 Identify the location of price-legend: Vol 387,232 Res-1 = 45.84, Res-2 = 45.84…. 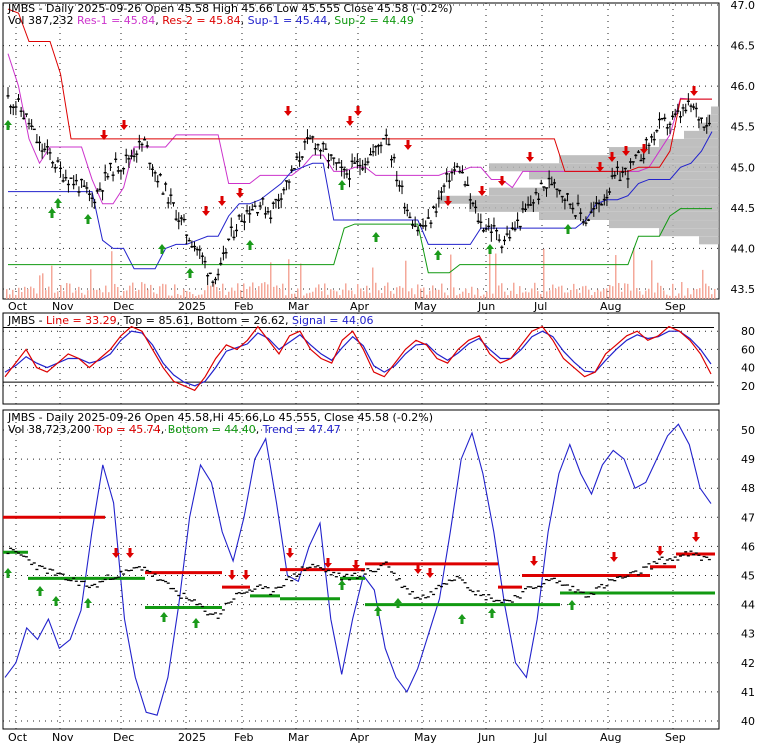
(211, 20).